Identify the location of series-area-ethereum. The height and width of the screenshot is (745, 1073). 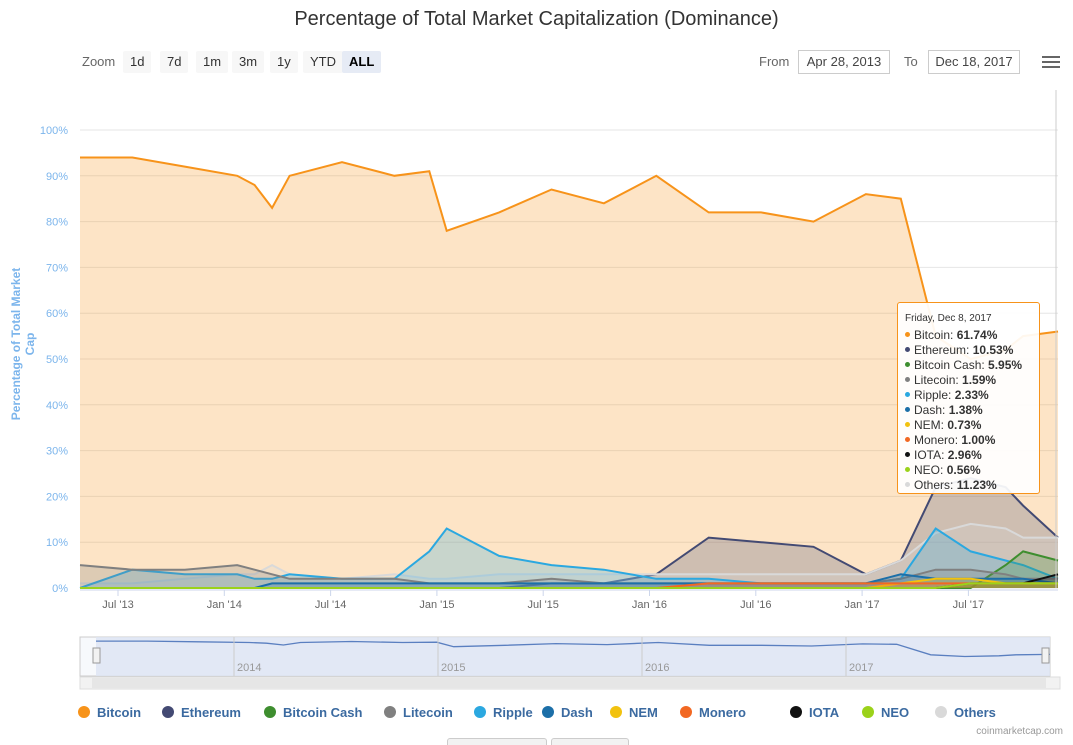
(569, 533).